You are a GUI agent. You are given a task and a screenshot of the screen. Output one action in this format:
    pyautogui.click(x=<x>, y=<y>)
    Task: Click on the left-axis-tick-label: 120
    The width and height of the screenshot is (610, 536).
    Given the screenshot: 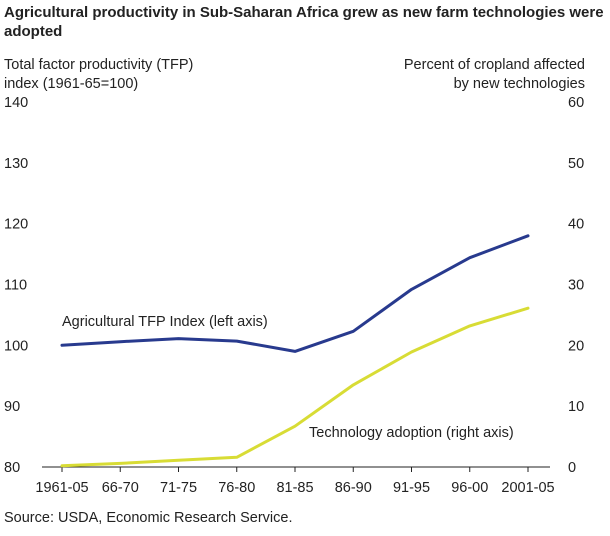 What is the action you would take?
    pyautogui.click(x=16, y=225)
    